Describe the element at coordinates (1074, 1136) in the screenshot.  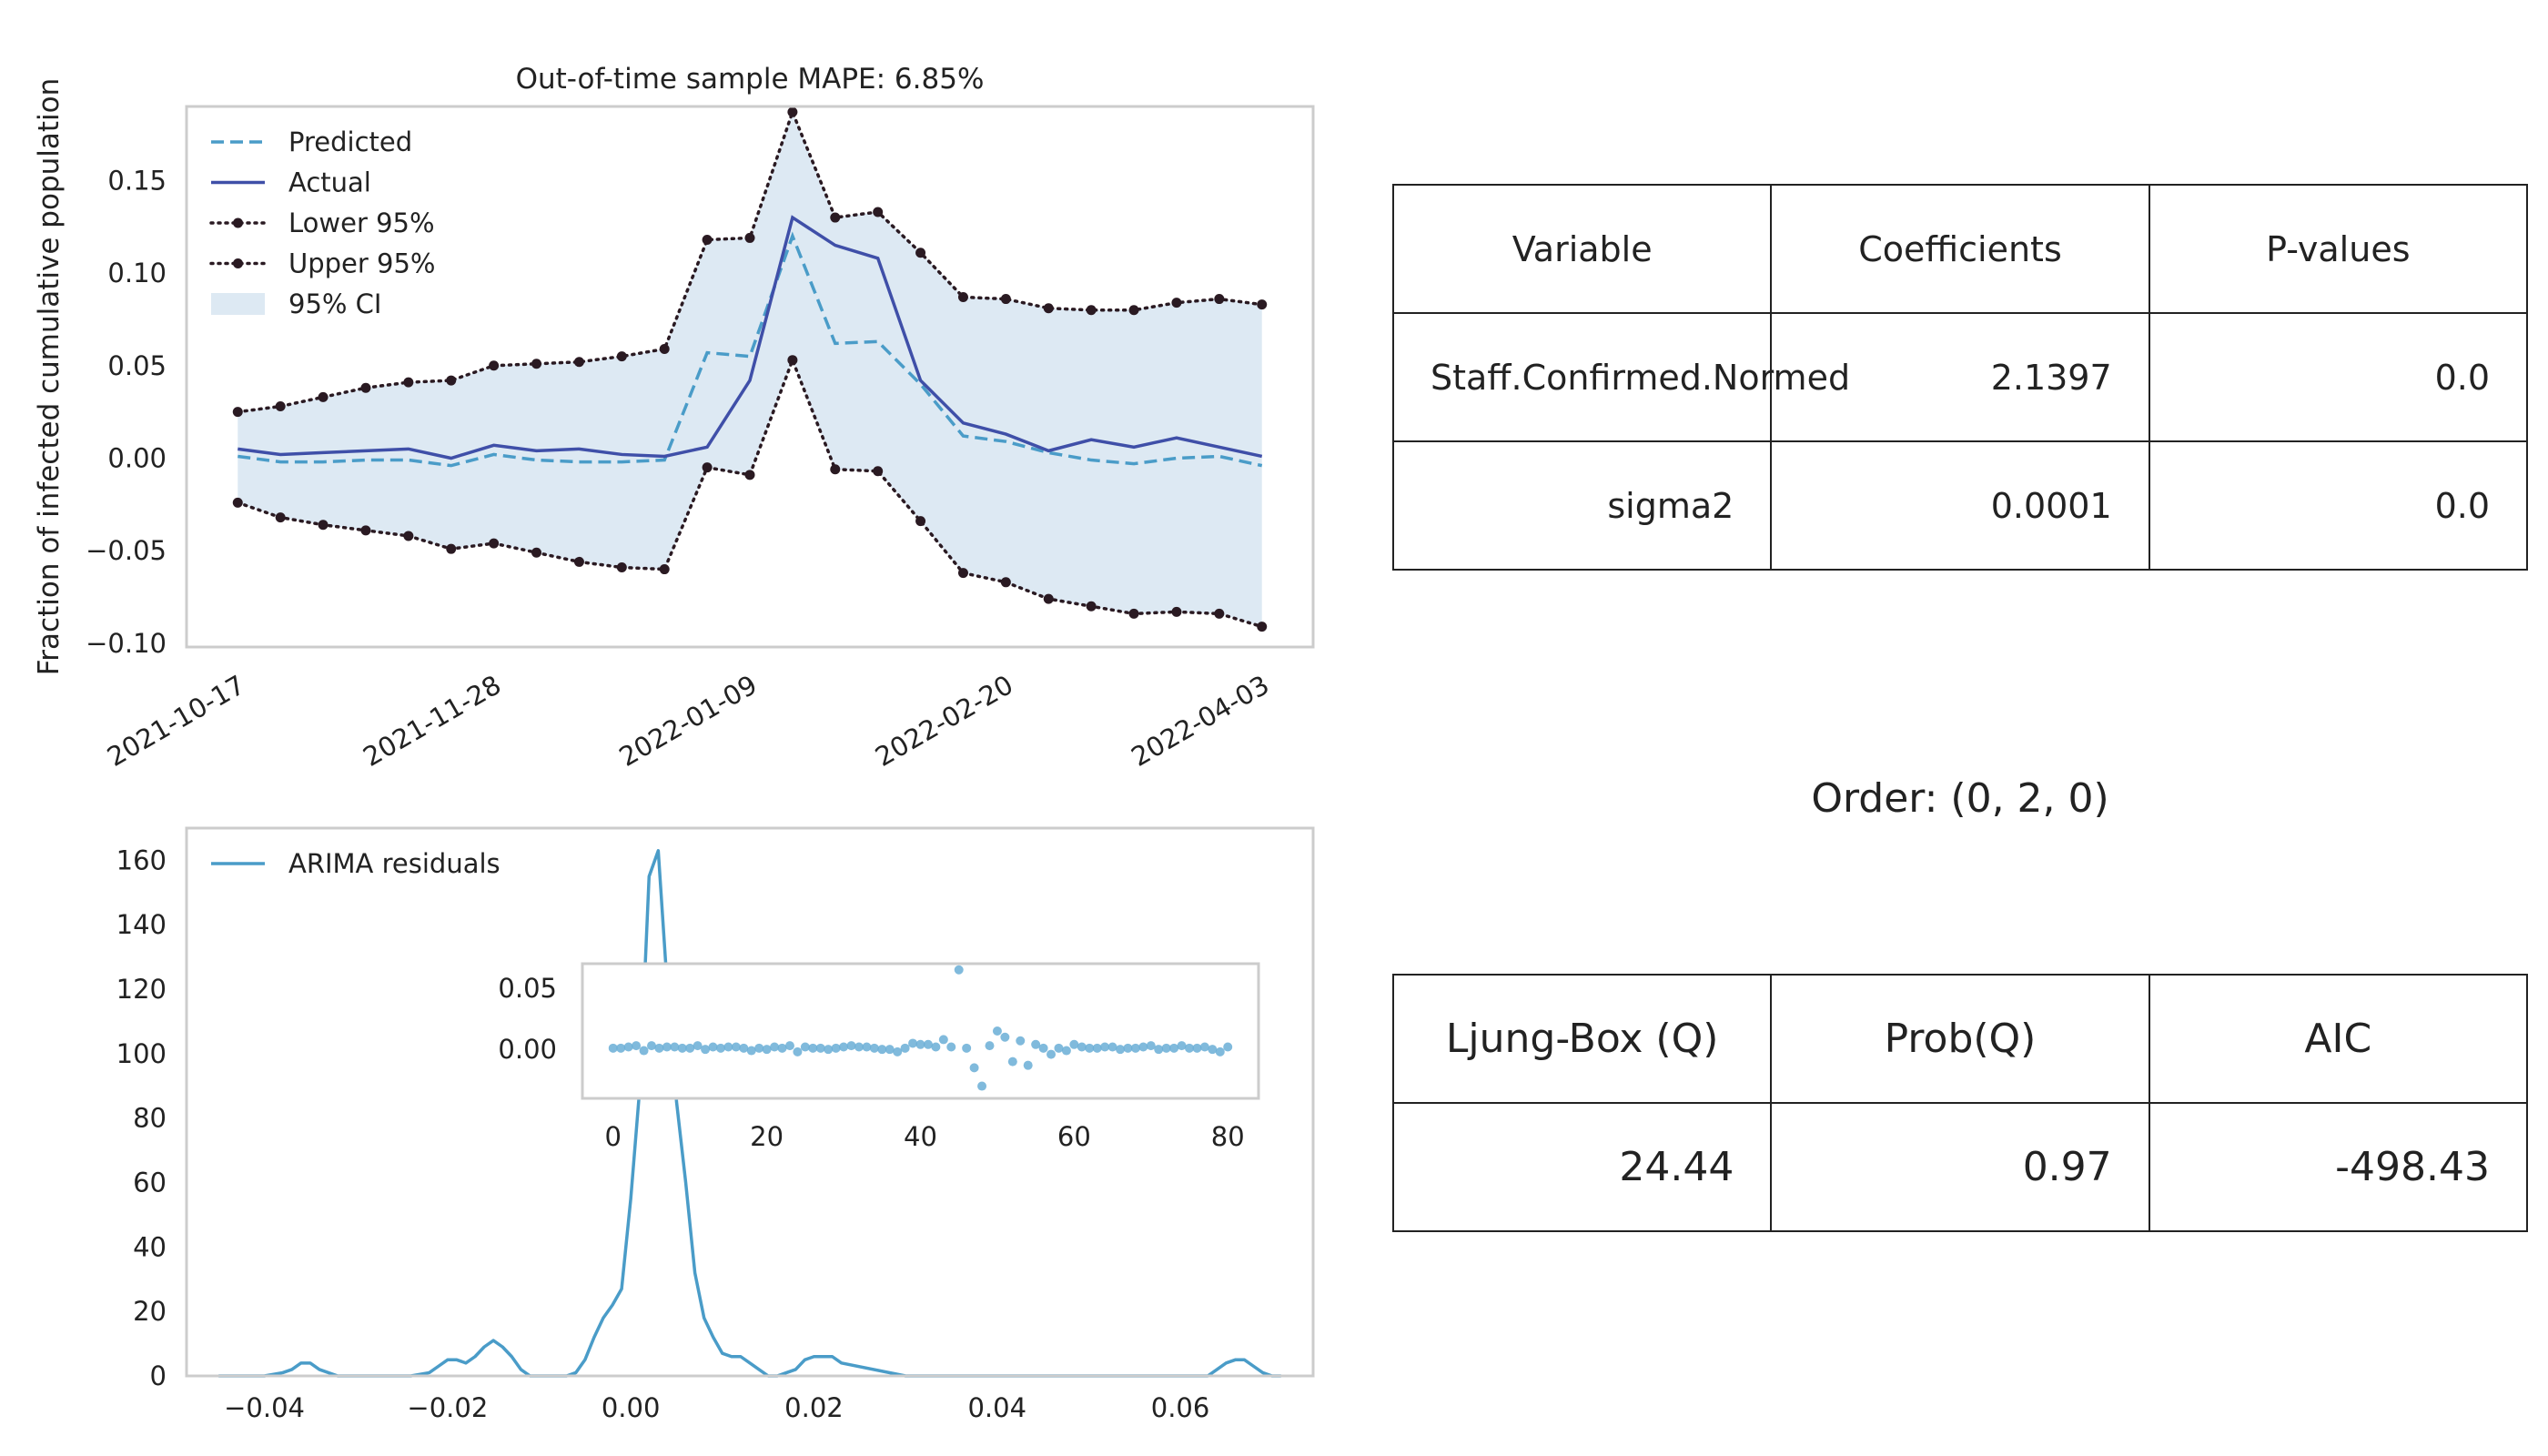
I see `x-tick-label: 60` at that location.